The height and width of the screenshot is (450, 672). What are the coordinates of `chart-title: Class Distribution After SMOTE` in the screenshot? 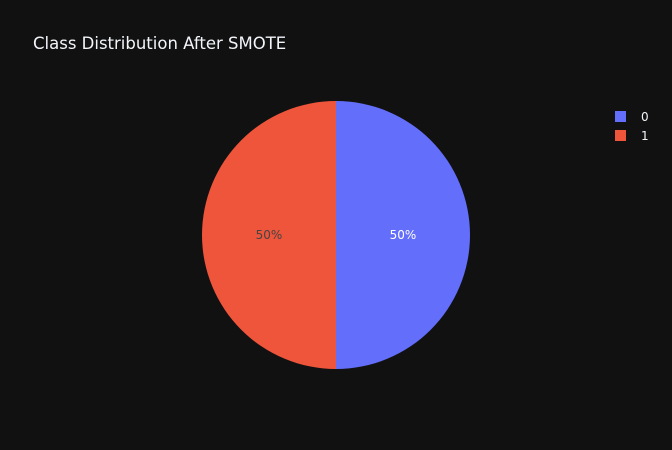 It's located at (160, 43).